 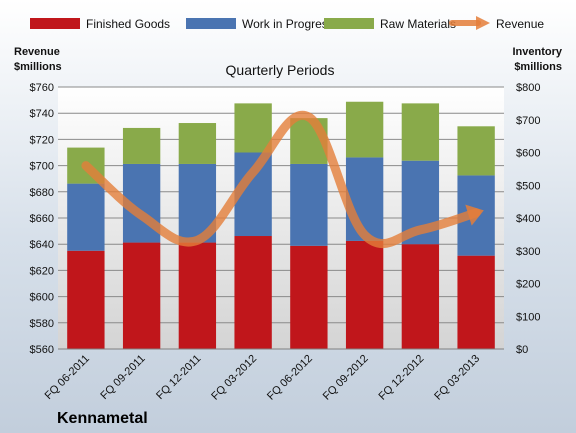 I want to click on right-axis-tick-label: $200, so click(x=528, y=285).